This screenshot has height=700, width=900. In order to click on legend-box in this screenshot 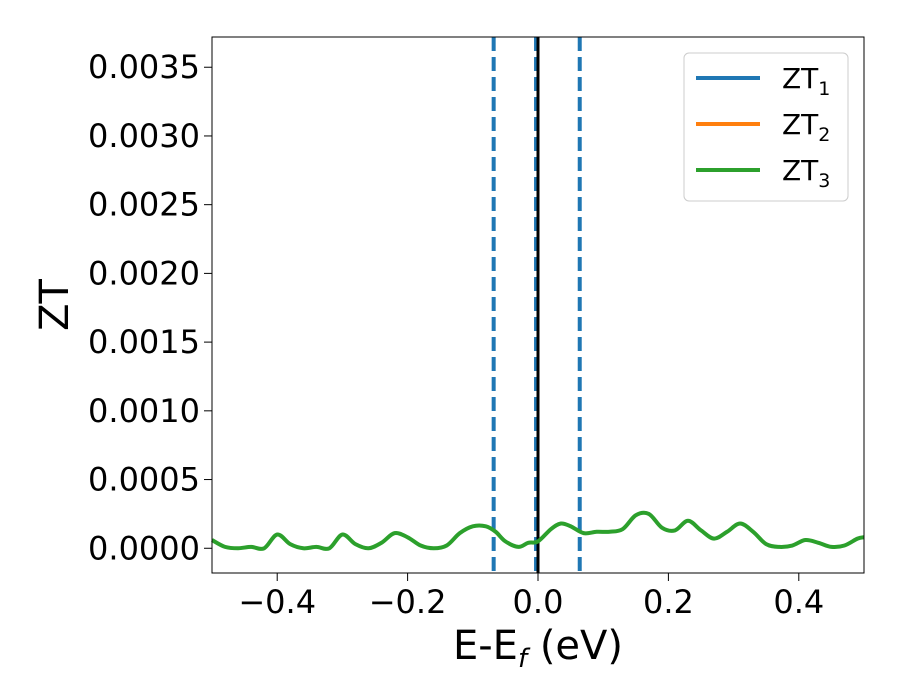, I will do `click(766, 127)`.